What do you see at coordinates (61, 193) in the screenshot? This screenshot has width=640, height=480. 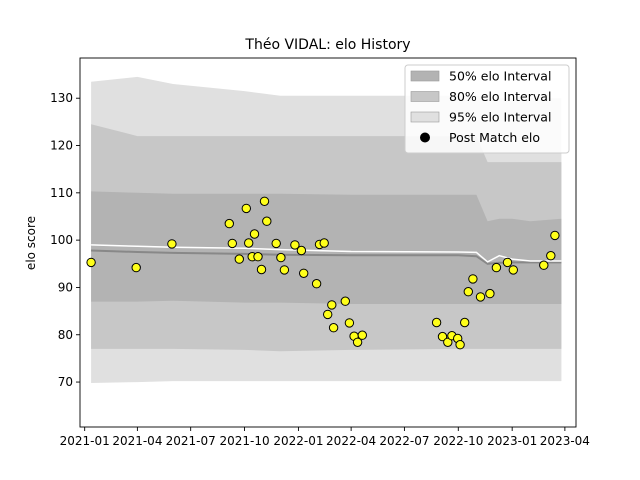 I see `y-tick-label: 110` at bounding box center [61, 193].